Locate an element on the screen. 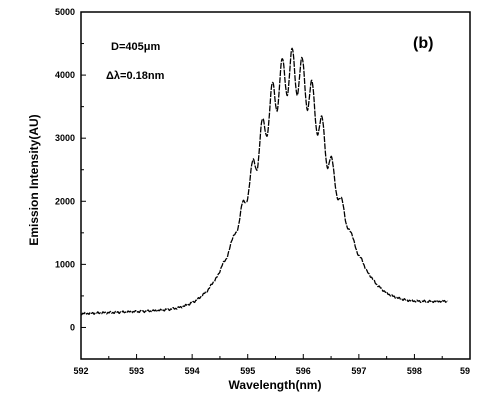 Image resolution: width=477 pixels, height=397 pixels. x-tick-label: 595 is located at coordinates (247, 371).